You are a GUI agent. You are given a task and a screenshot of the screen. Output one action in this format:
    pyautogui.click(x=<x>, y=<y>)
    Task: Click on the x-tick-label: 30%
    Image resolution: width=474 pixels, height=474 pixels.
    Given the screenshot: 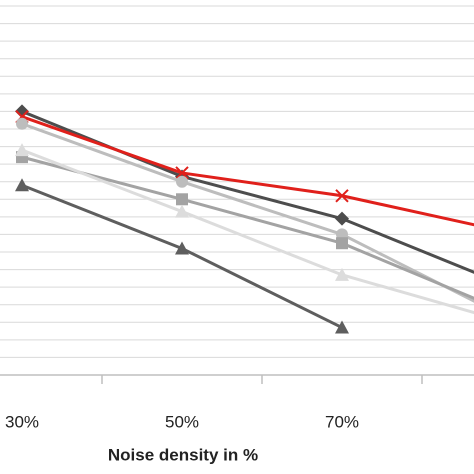 What is the action you would take?
    pyautogui.click(x=22, y=421)
    